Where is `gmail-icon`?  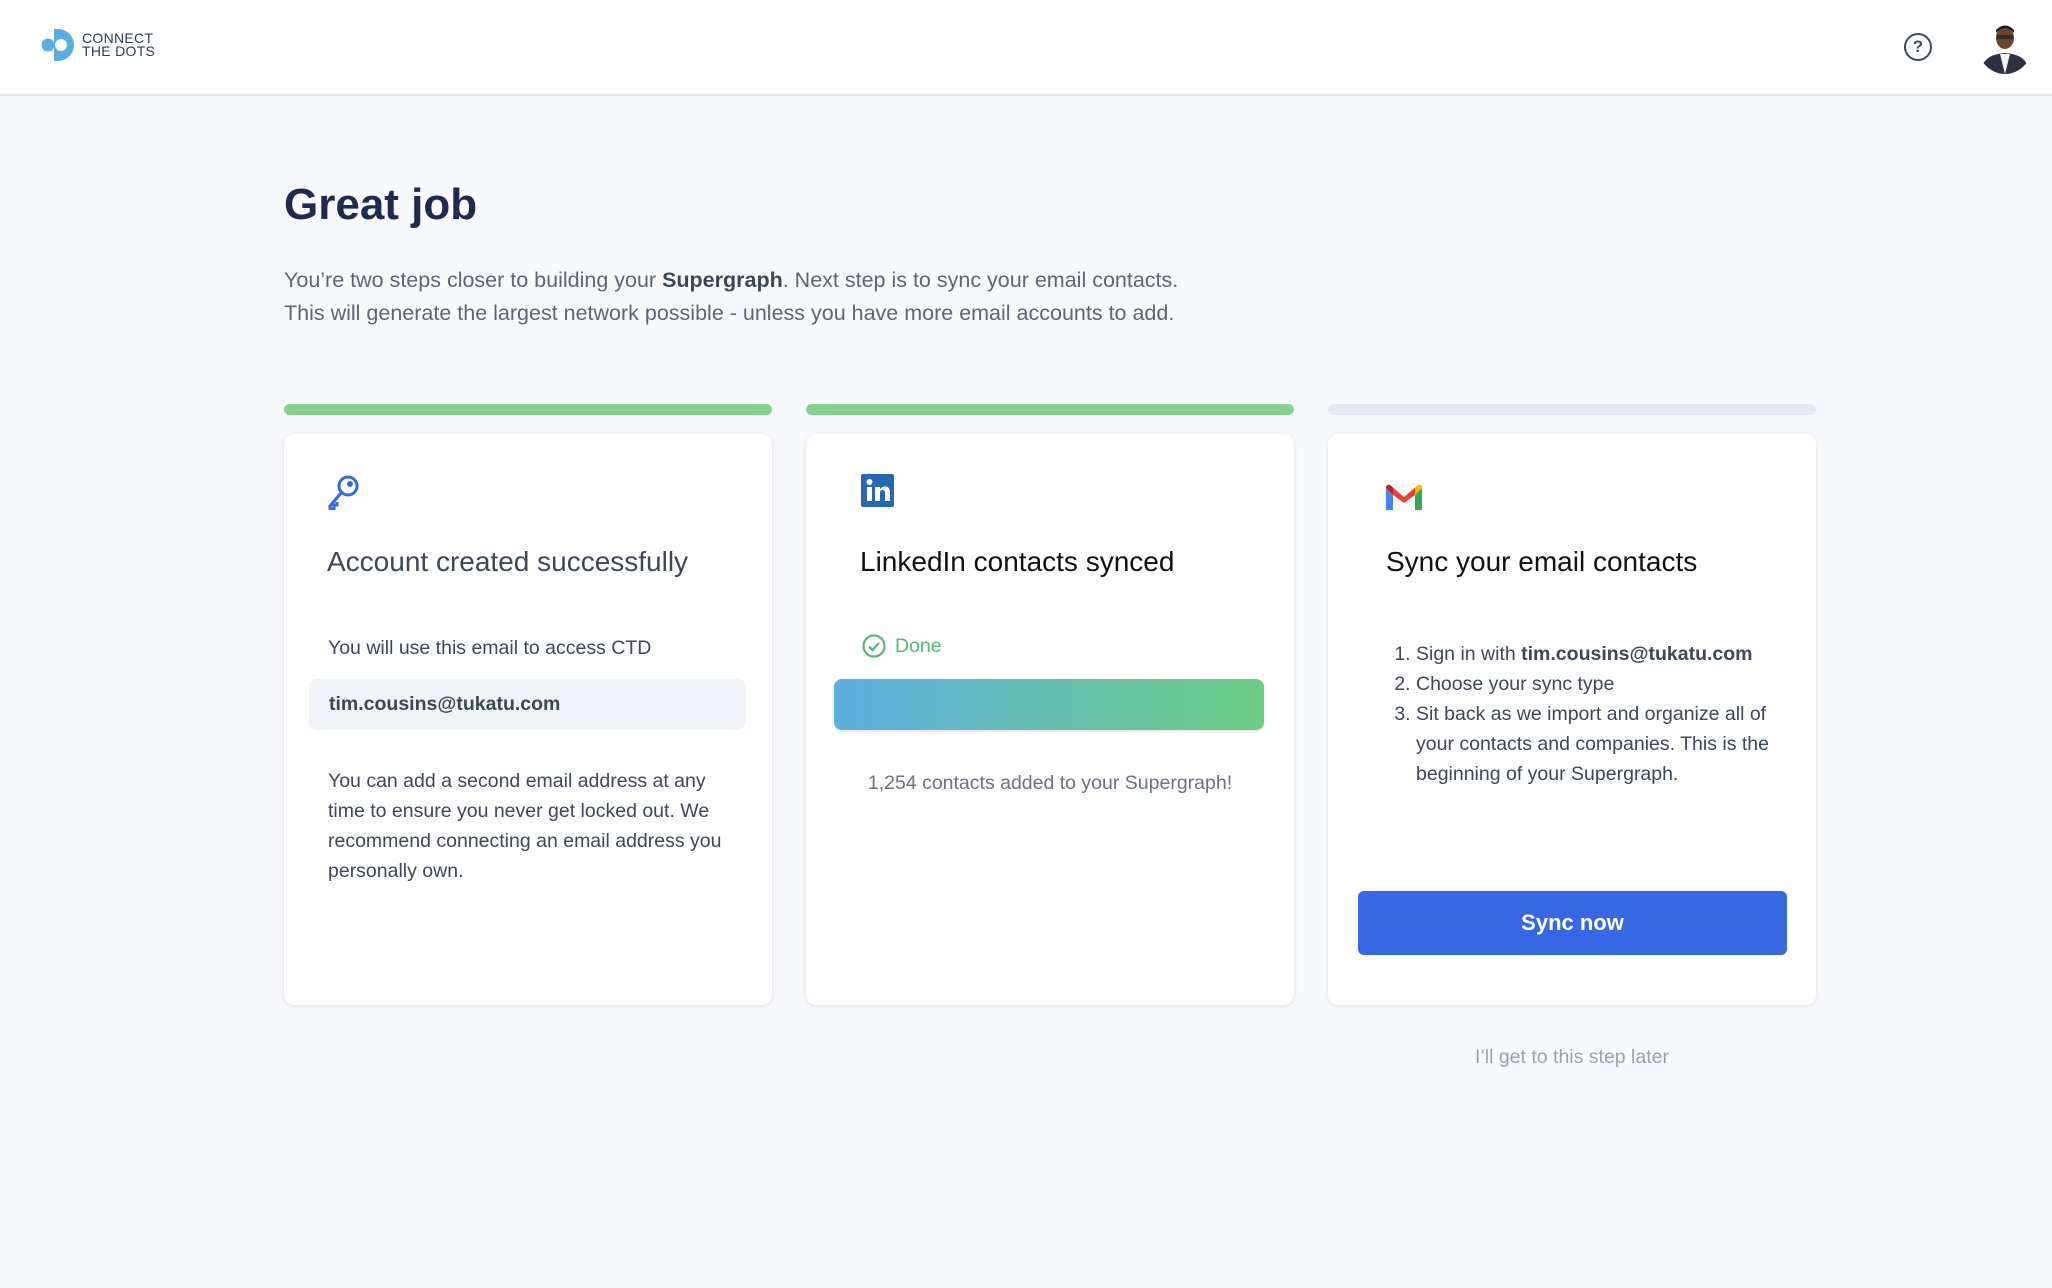
gmail-icon is located at coordinates (1404, 497).